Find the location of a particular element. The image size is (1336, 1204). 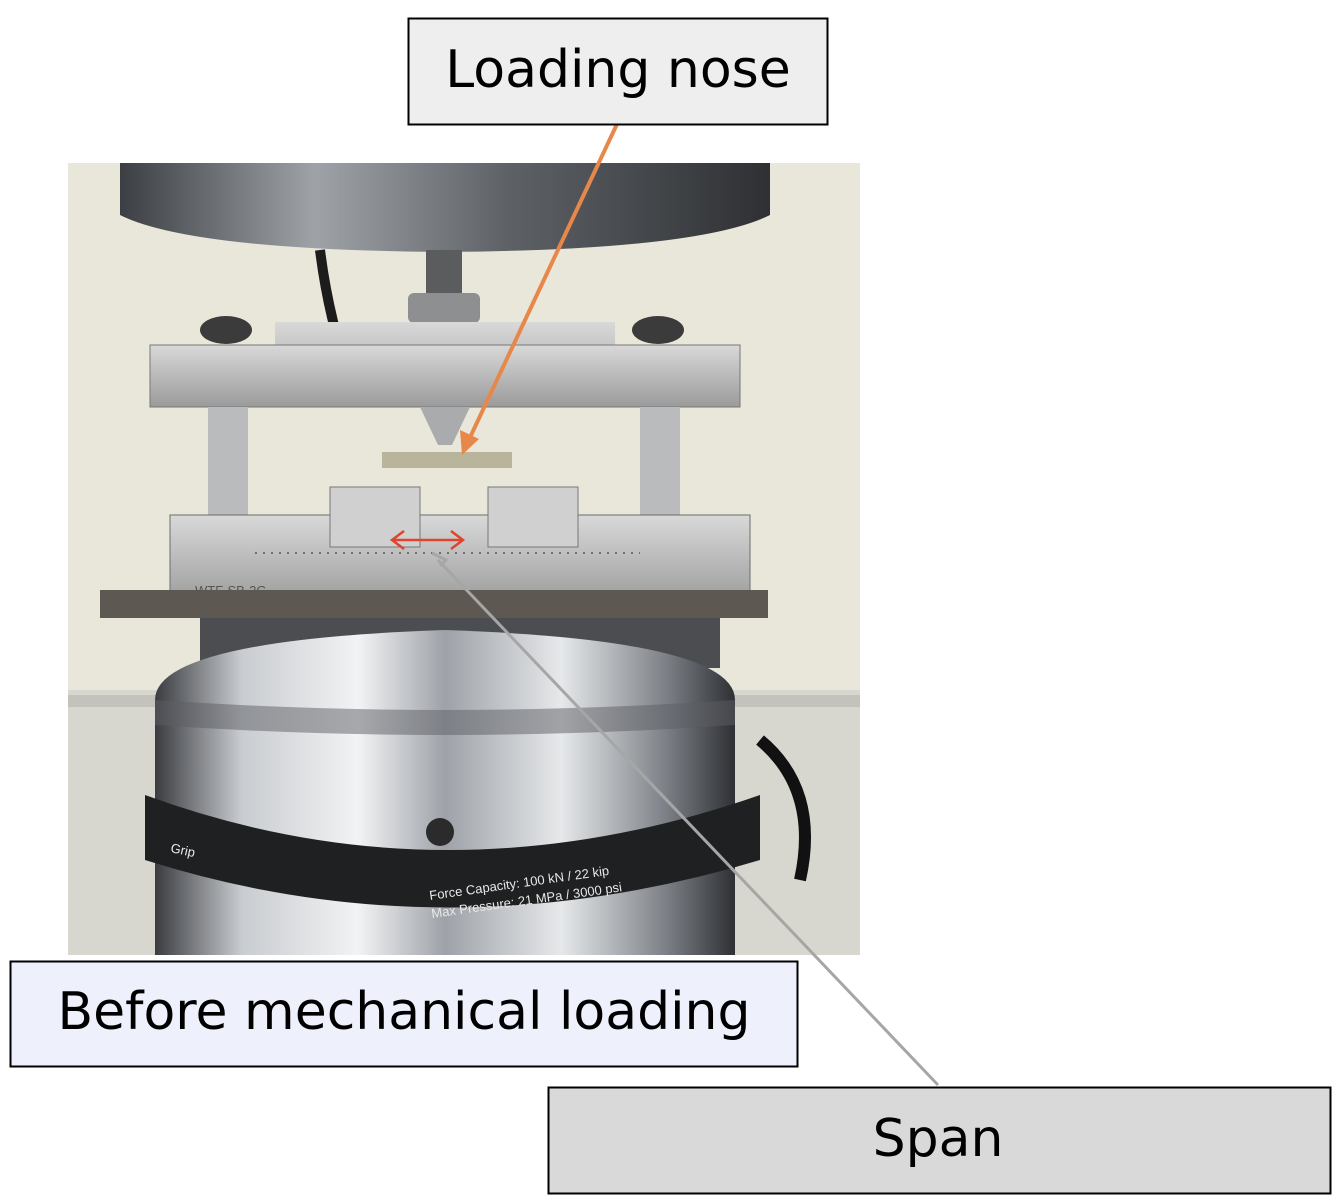

callout-arrow is located at coordinates (541, 285).